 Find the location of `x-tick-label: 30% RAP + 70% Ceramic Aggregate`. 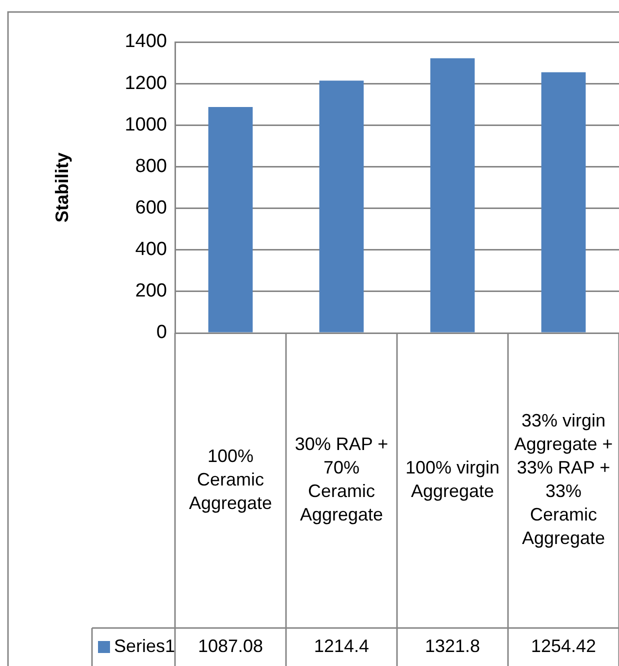

x-tick-label: 30% RAP + 70% Ceramic Aggregate is located at coordinates (341, 479).